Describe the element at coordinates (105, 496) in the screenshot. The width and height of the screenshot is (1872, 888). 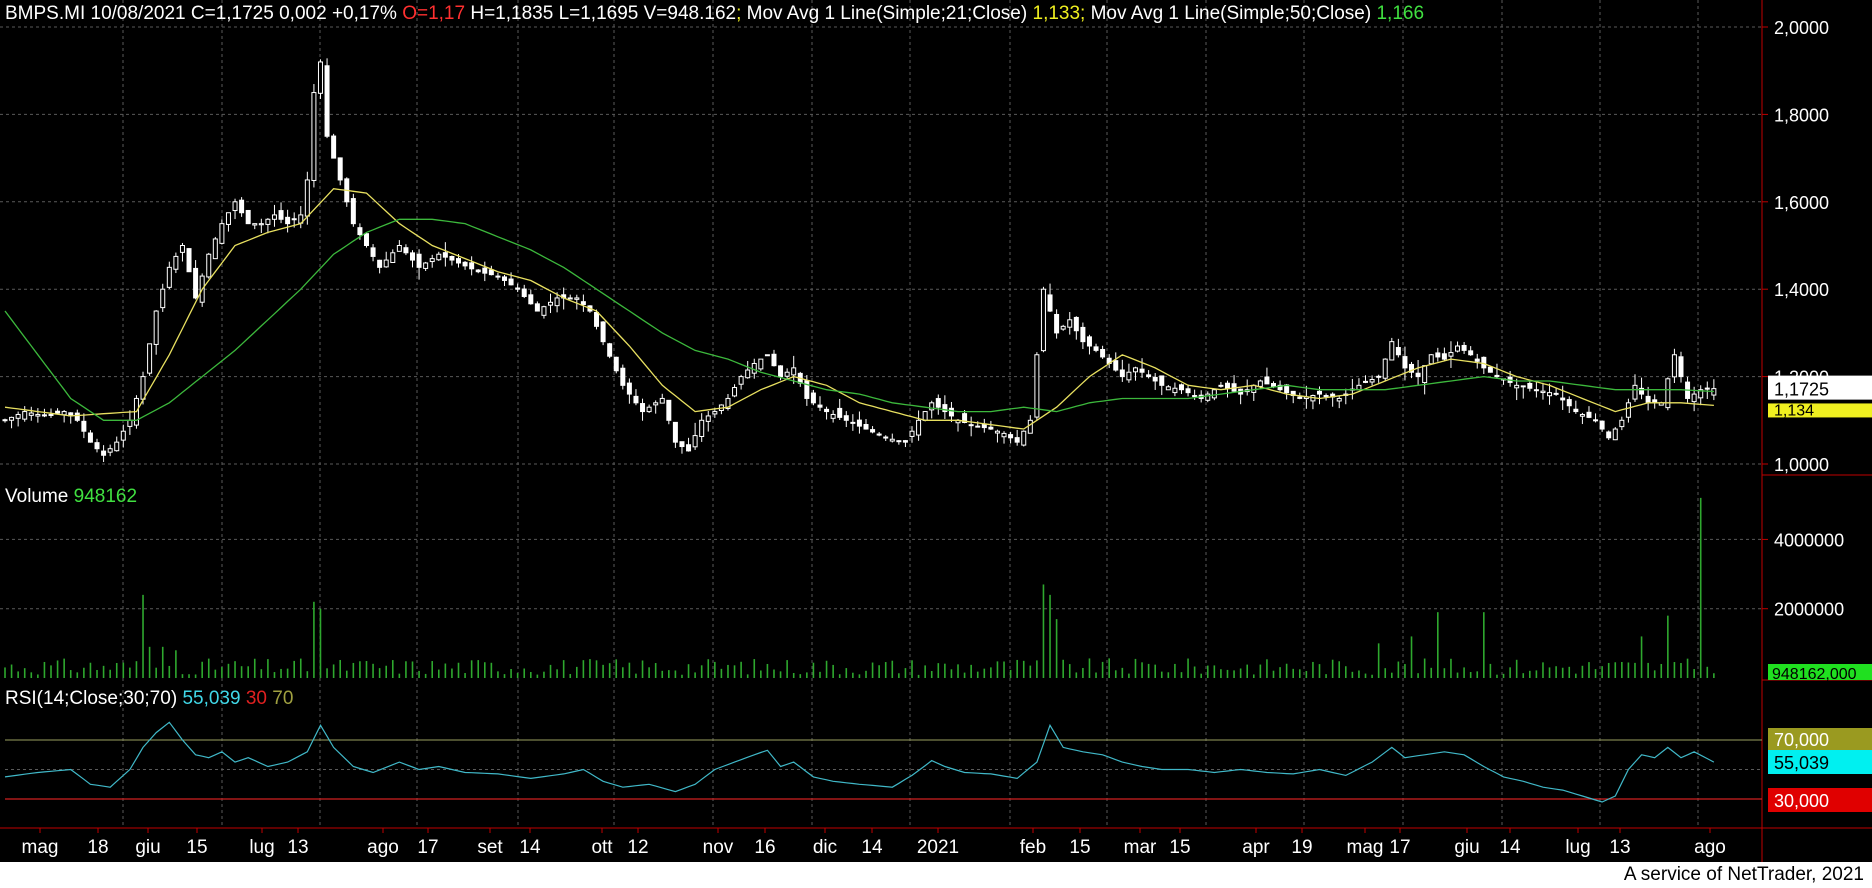
I see `volume-value: 948162` at that location.